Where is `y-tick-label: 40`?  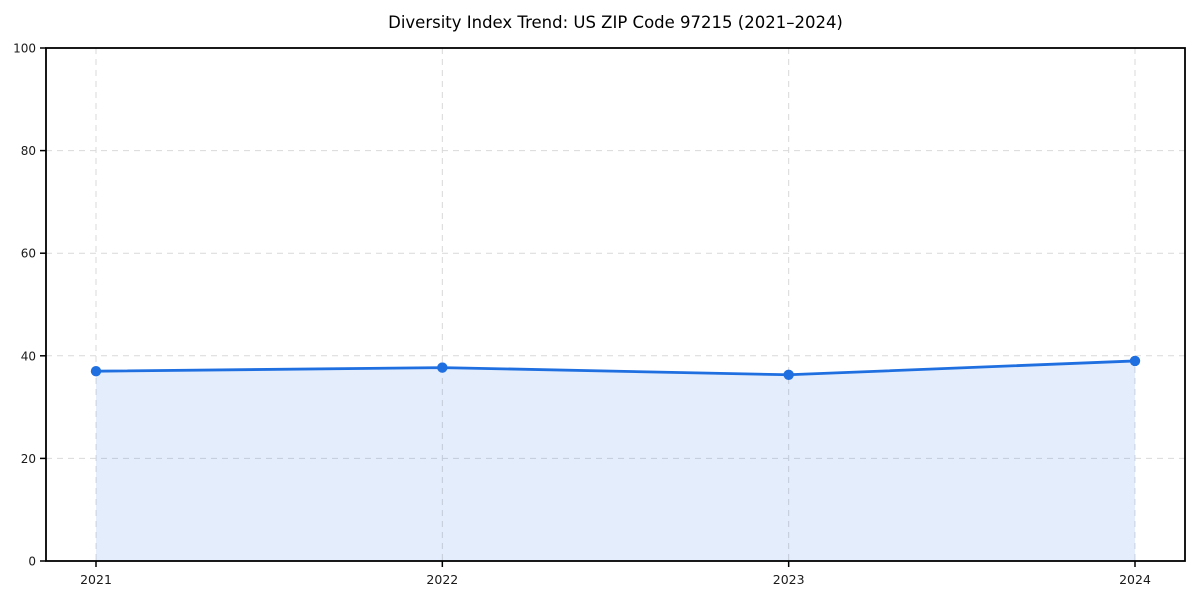
y-tick-label: 40 is located at coordinates (28, 356).